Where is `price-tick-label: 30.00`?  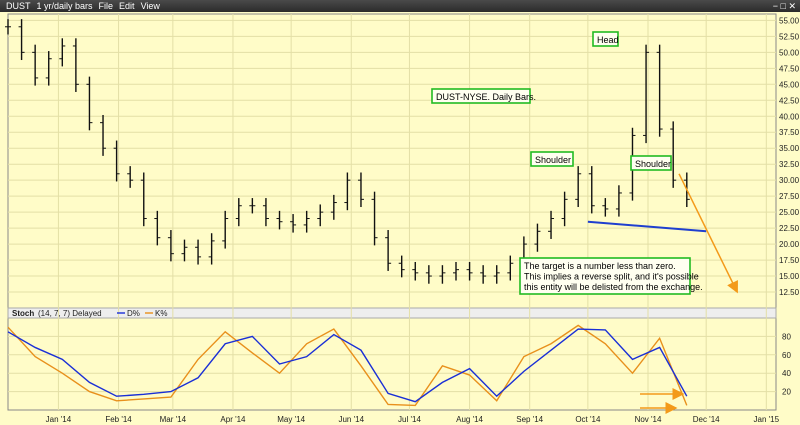 price-tick-label: 30.00 is located at coordinates (789, 180).